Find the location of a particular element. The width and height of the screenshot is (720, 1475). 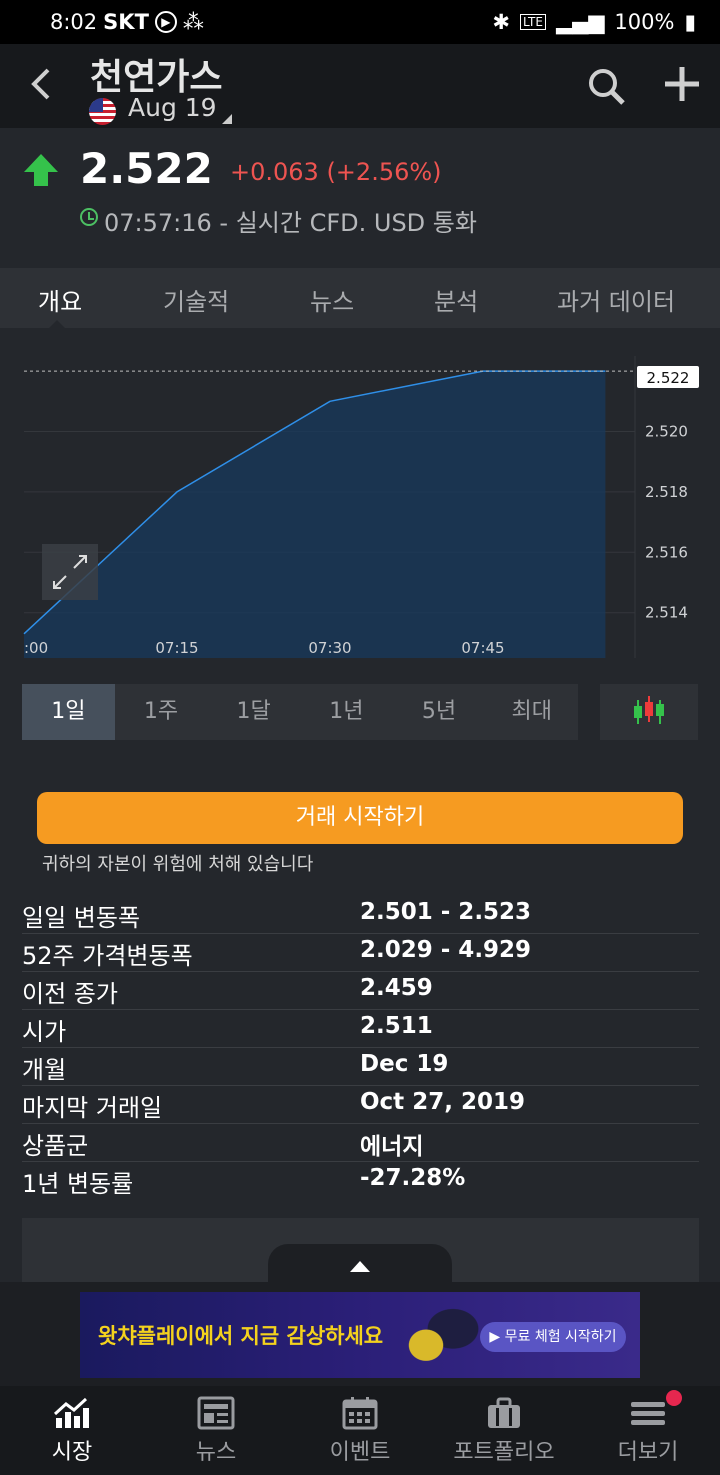

x-tick-label: :00 is located at coordinates (36, 648).